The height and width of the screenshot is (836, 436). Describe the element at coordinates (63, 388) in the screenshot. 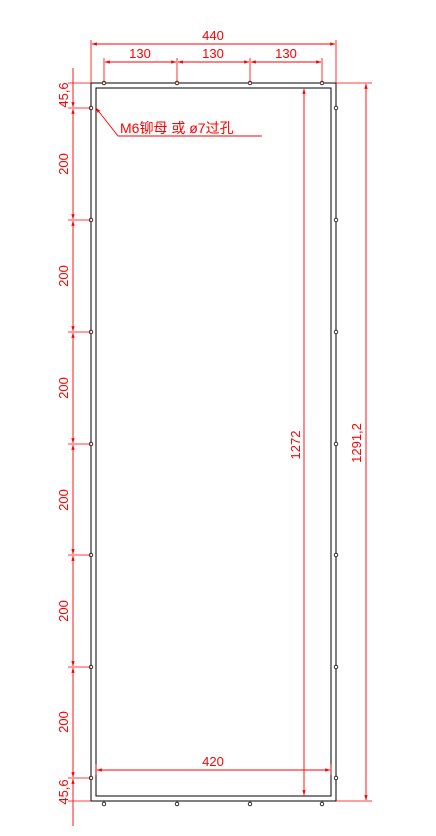

I see `dim-vertical-pitch-label-3: 200` at that location.